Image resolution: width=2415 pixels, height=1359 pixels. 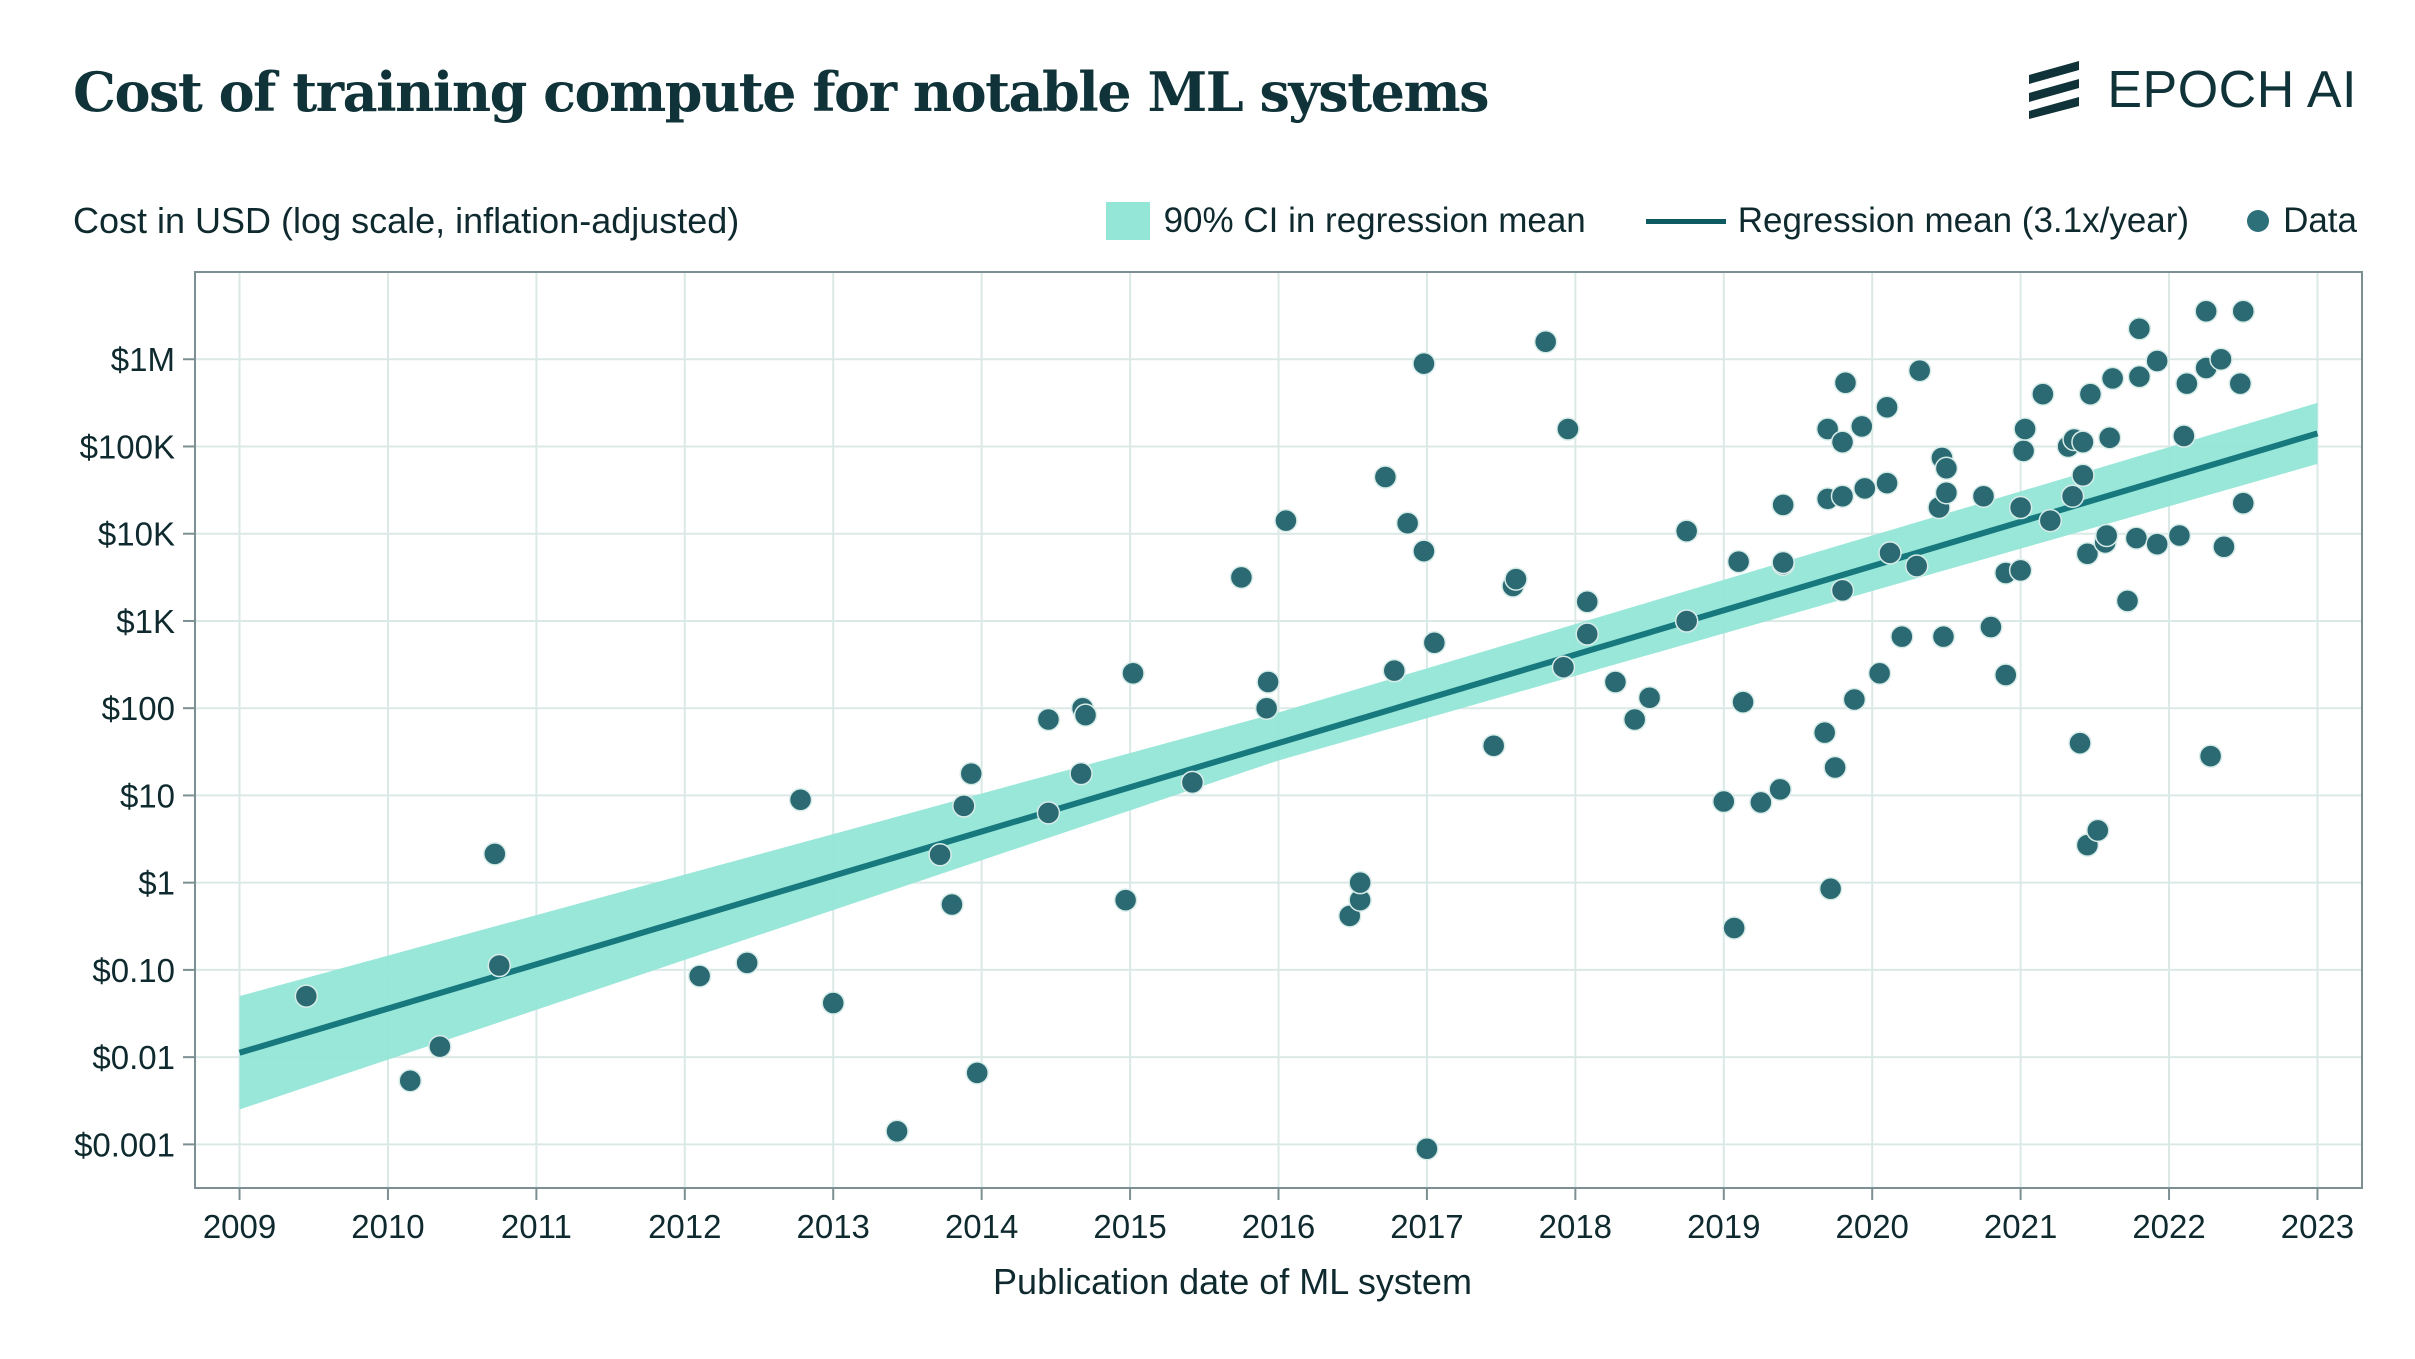 I want to click on brand-logo: EPOCH AI, so click(x=2190, y=90).